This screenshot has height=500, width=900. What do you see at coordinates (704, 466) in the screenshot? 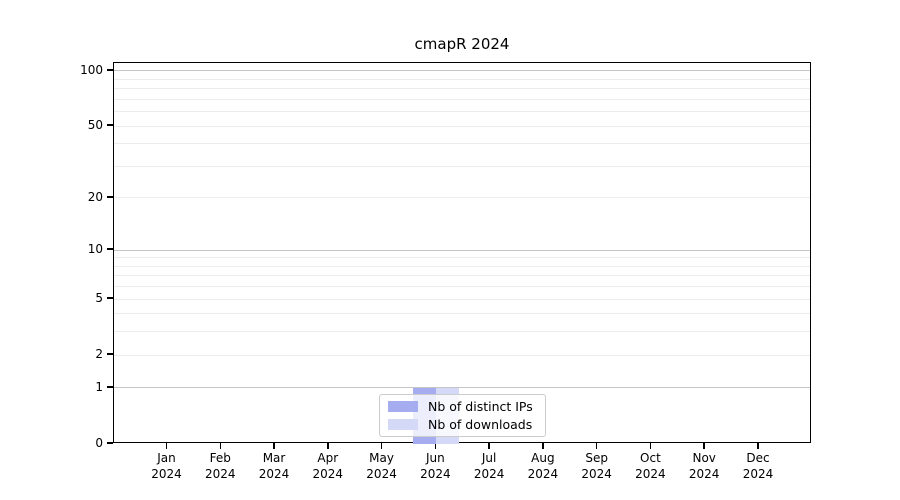
I see `x-tick-label: Nov 2024` at bounding box center [704, 466].